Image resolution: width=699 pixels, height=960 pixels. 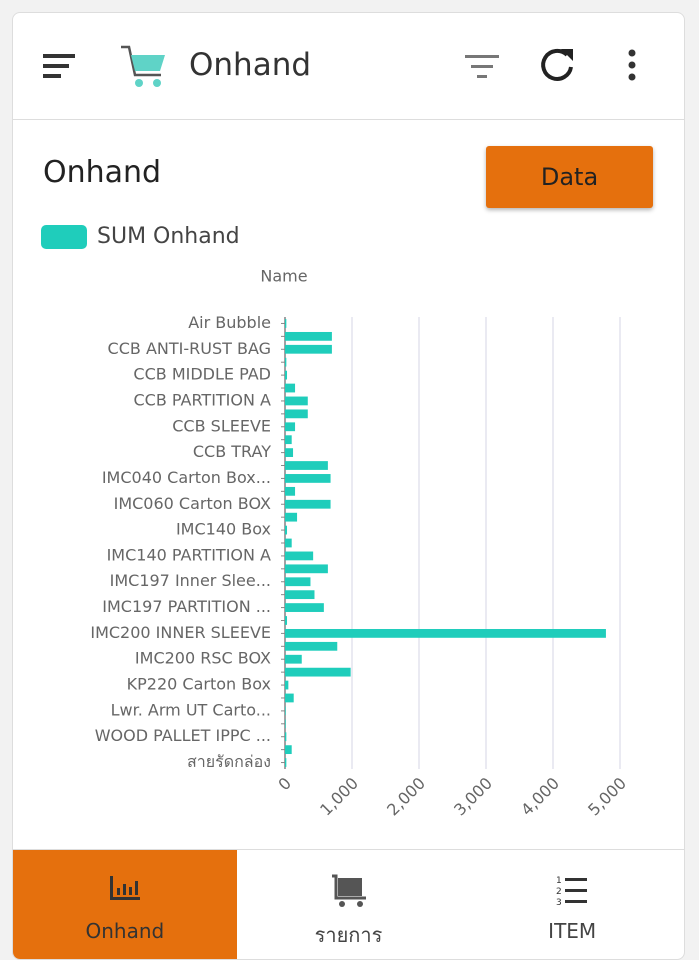 I want to click on y-tick-label: Air Bubble, so click(x=229, y=322).